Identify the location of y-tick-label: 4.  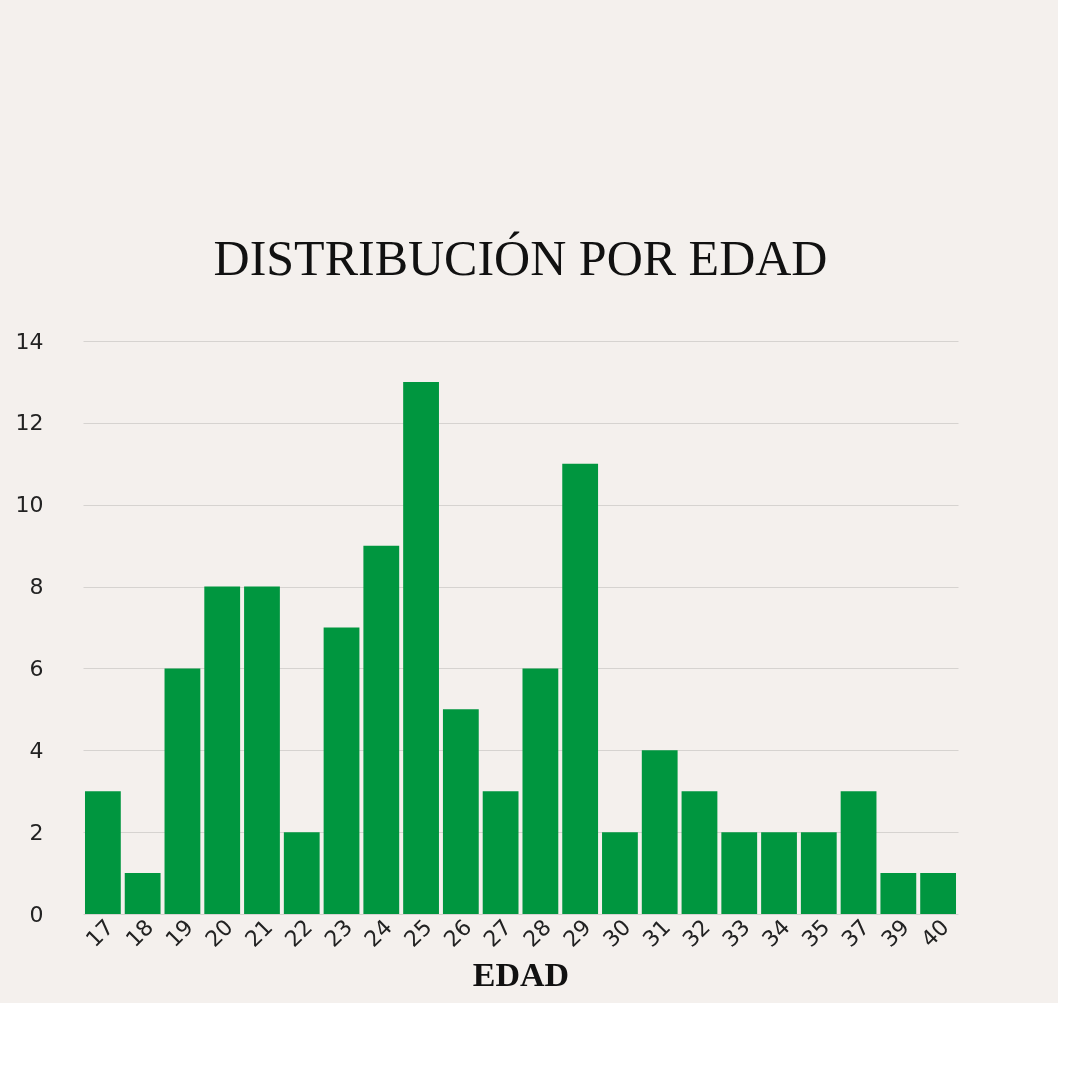
(36, 750).